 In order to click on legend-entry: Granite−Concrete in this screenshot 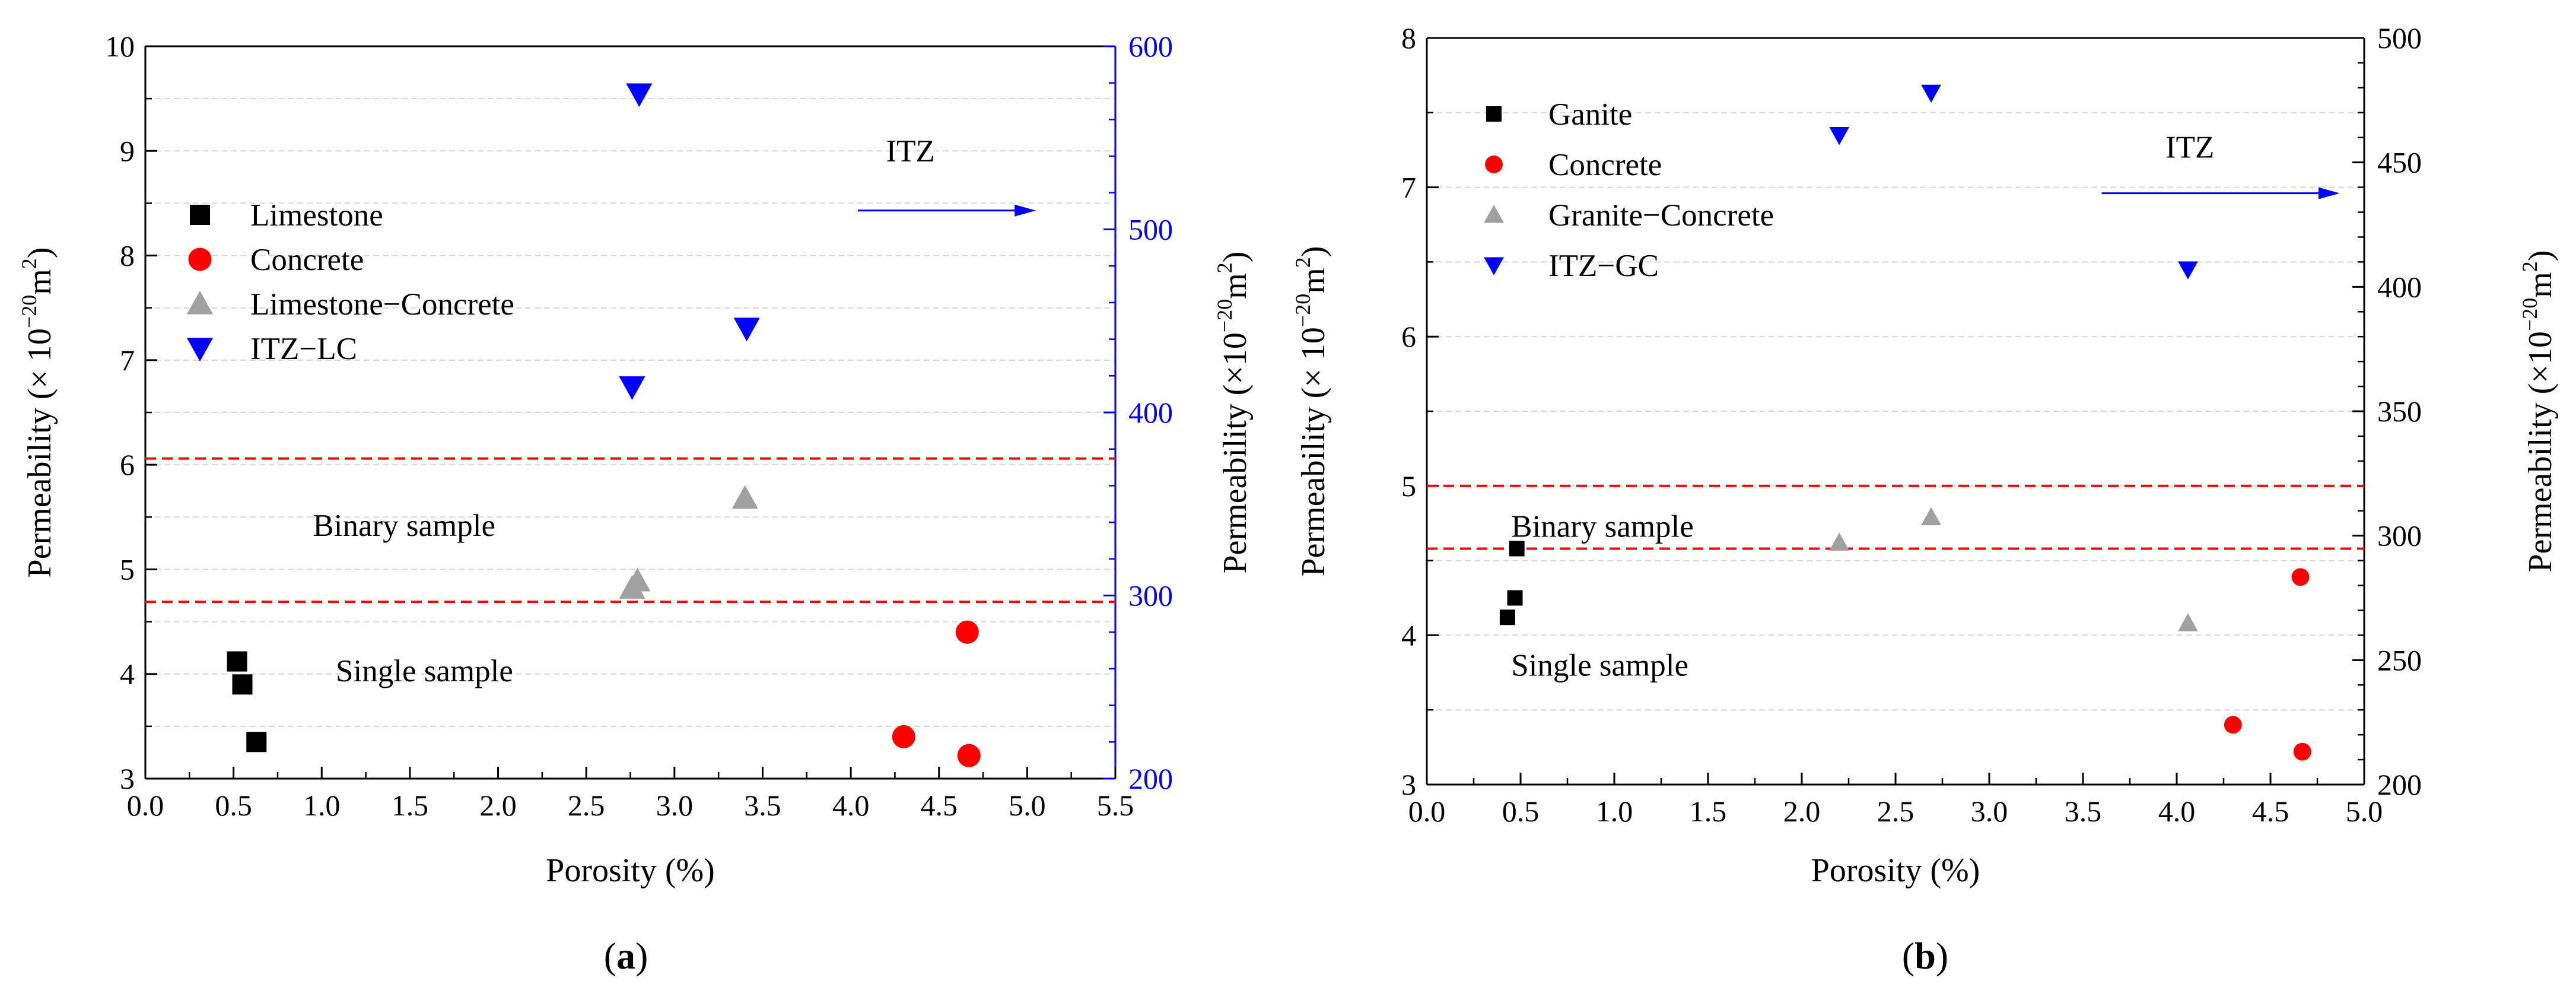, I will do `click(1661, 215)`.